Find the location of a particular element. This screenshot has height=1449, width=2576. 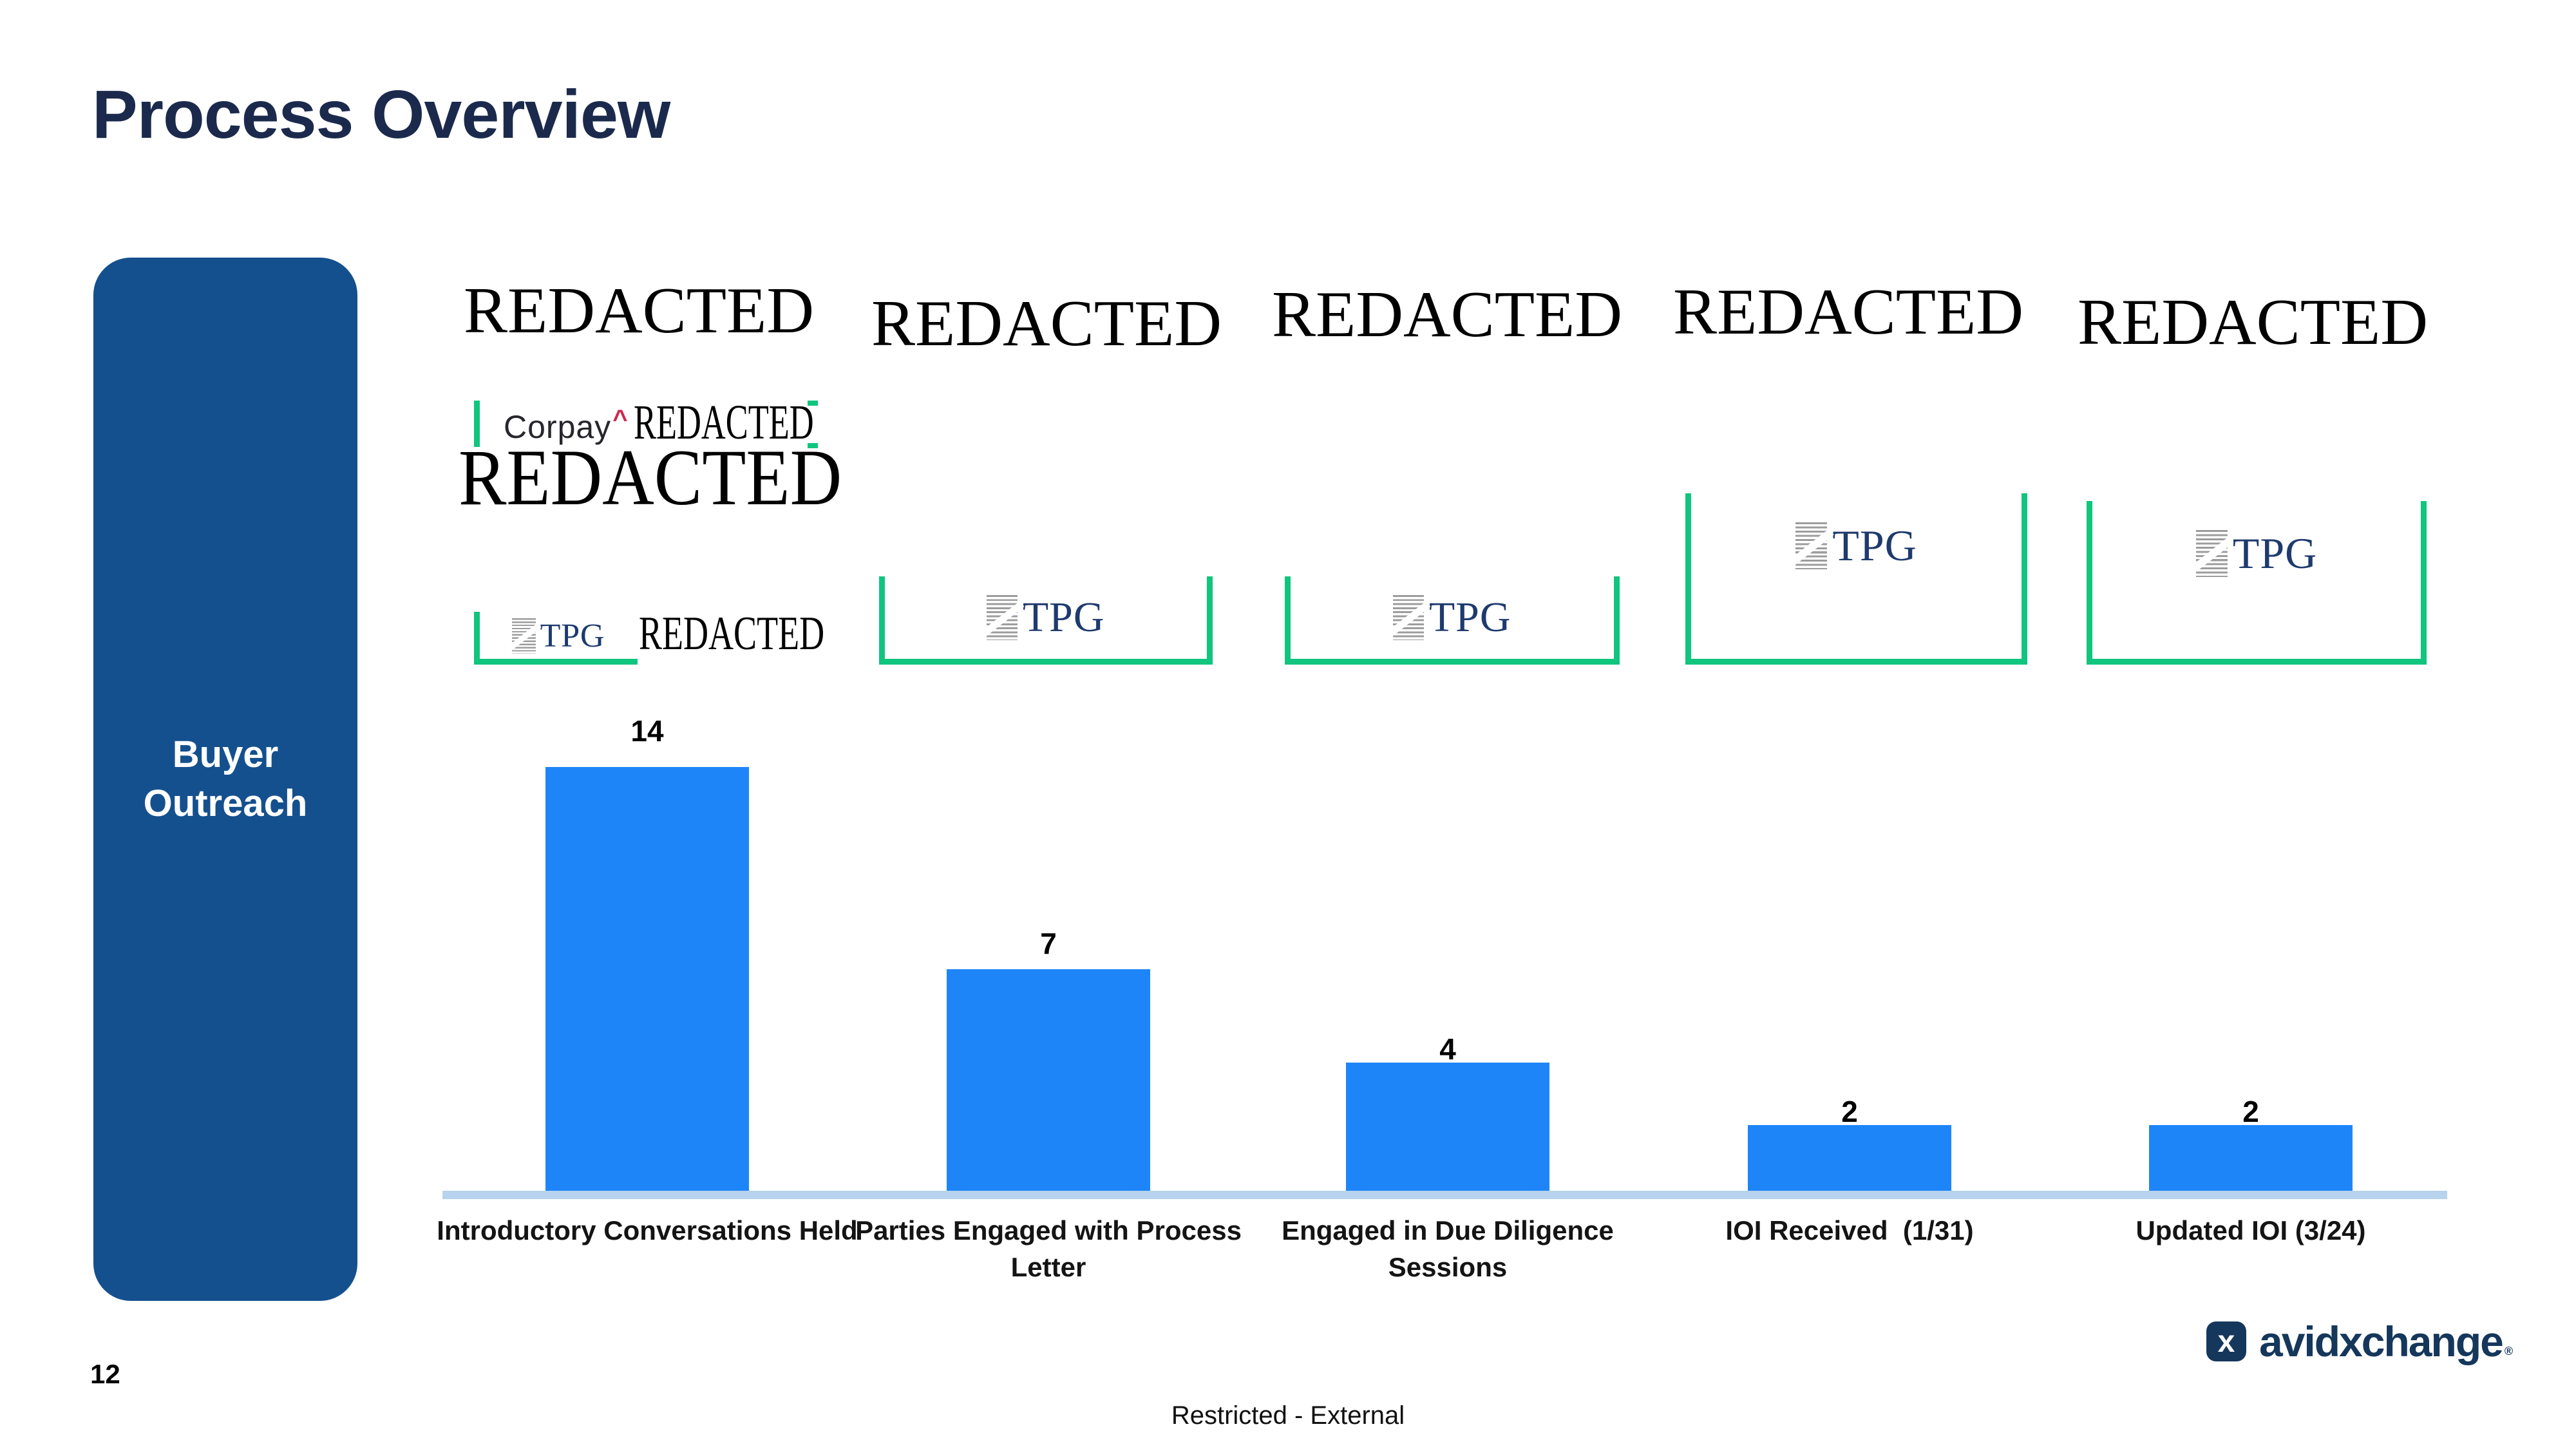

avidxchange-wordmark: avidxchange ® is located at coordinates (2386, 1341).